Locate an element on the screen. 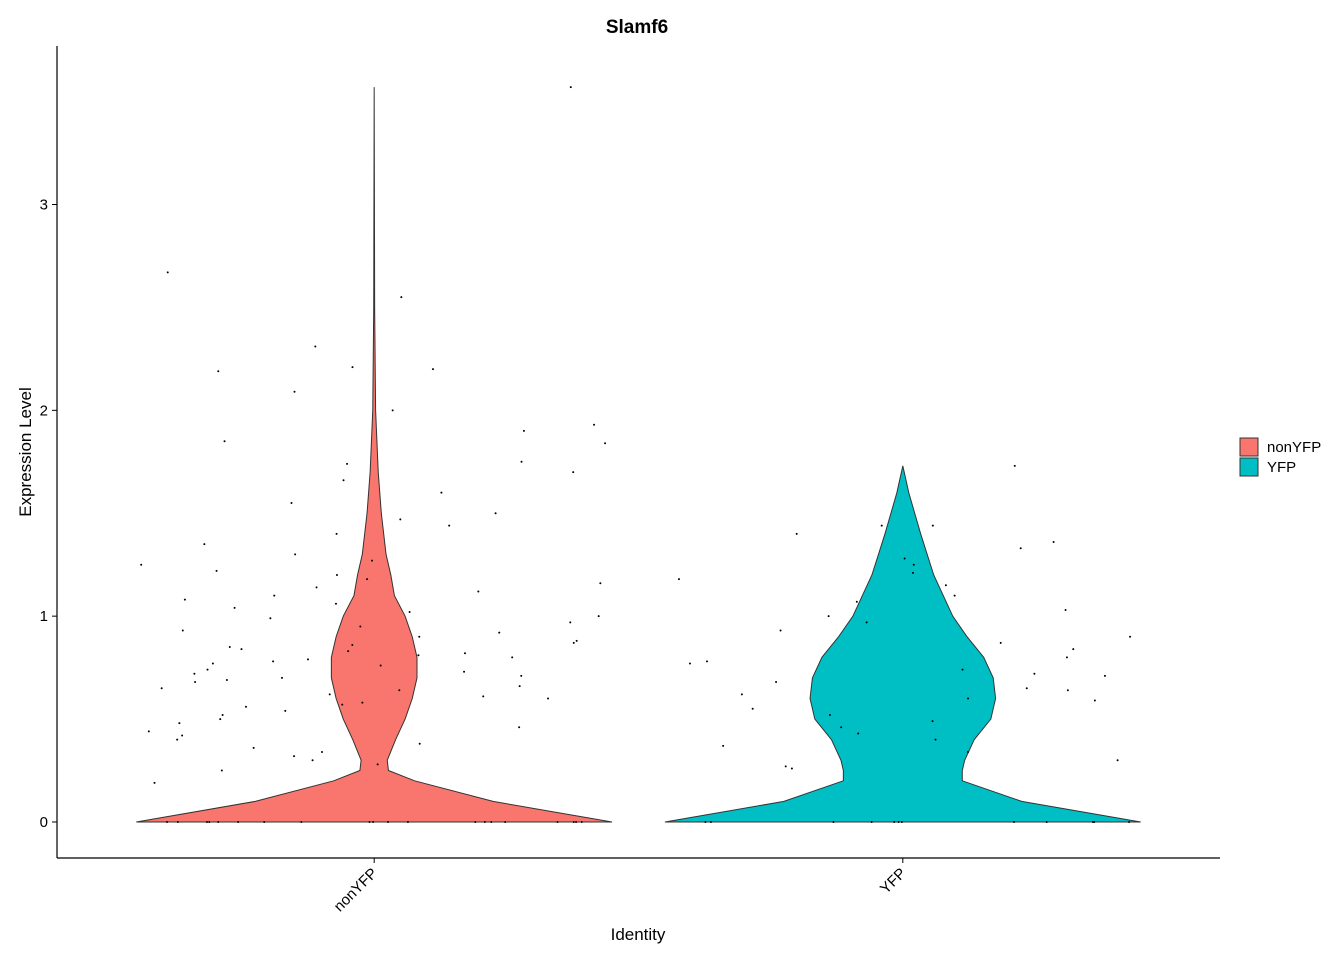 Image resolution: width=1344 pixels, height=965 pixels. legend-label: YFP is located at coordinates (1281, 467).